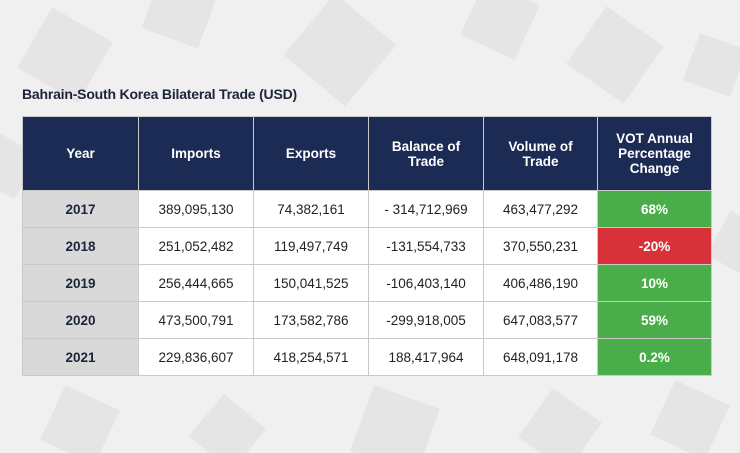 The width and height of the screenshot is (740, 453). Describe the element at coordinates (80, 320) in the screenshot. I see `year-cell: 2020` at that location.